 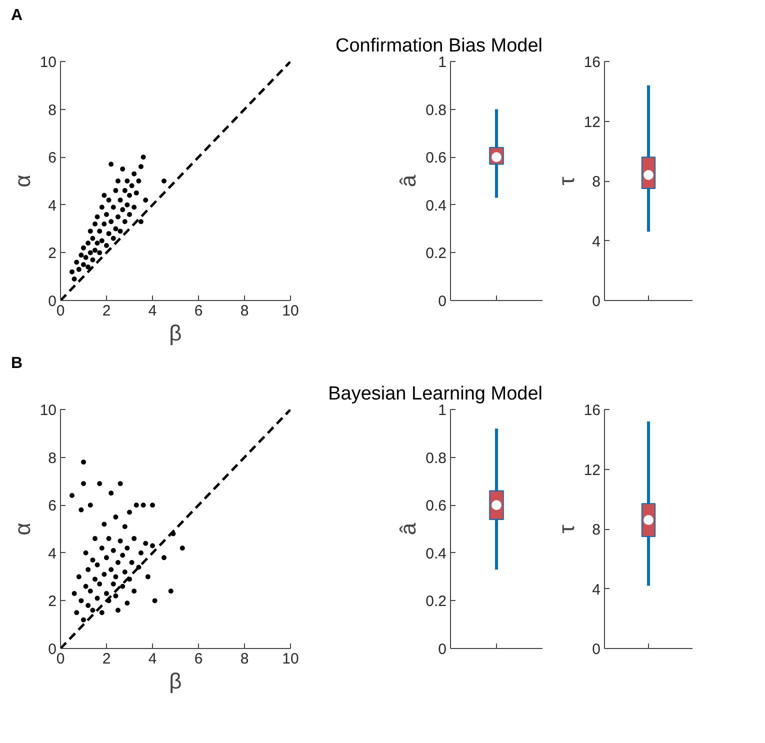 What do you see at coordinates (16, 16) in the screenshot?
I see `text: A` at bounding box center [16, 16].